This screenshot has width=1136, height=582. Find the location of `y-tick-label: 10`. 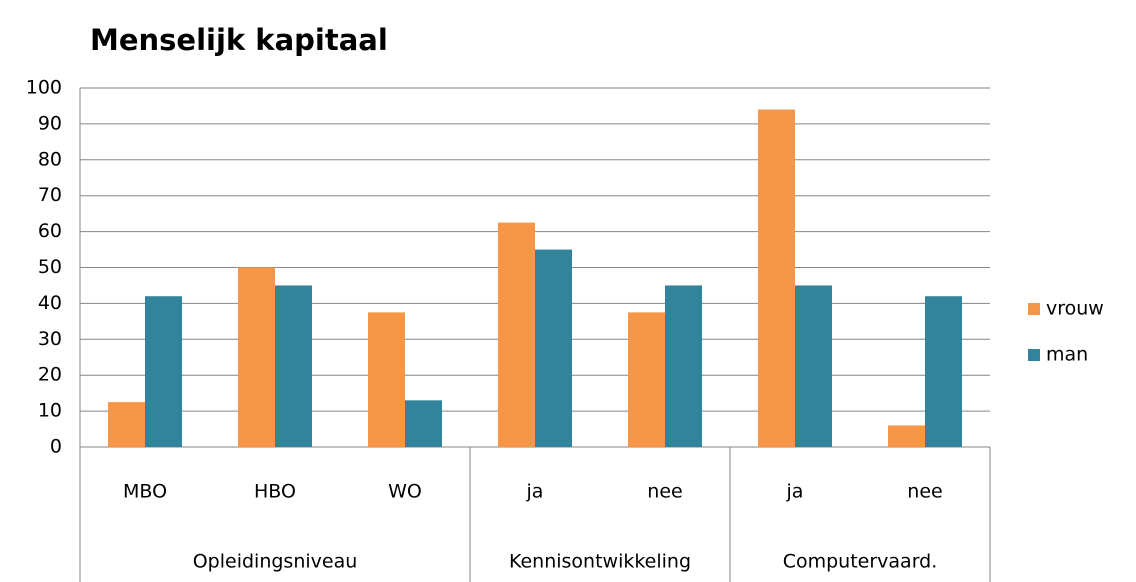

y-tick-label: 10 is located at coordinates (50, 411).